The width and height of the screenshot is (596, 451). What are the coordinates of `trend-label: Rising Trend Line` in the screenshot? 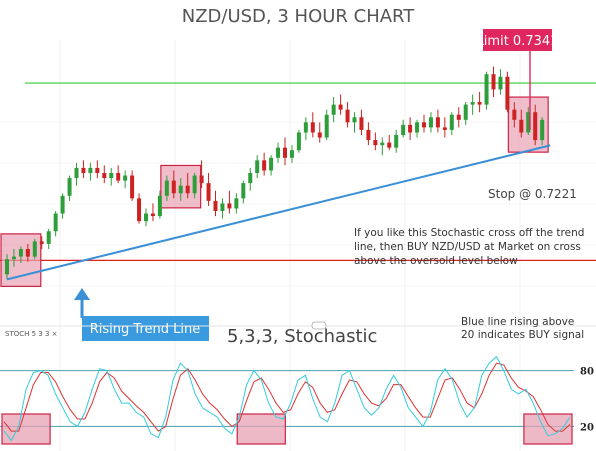 It's located at (145, 329).